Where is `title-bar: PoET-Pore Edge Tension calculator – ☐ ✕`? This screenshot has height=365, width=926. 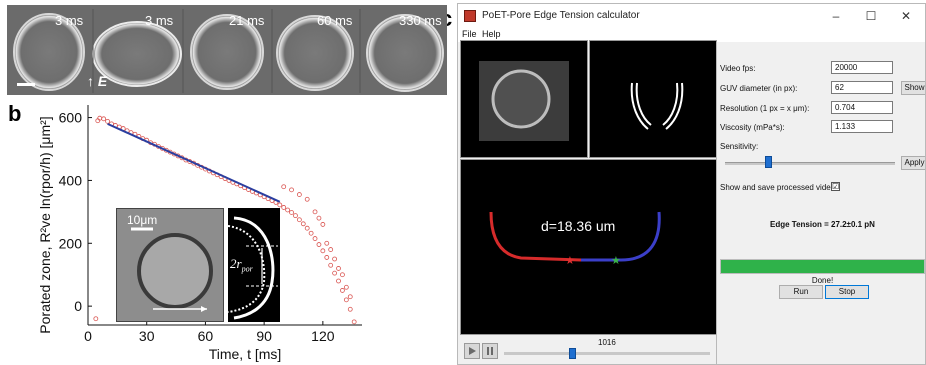 title-bar: PoET-Pore Edge Tension calculator – ☐ ✕ is located at coordinates (691, 16).